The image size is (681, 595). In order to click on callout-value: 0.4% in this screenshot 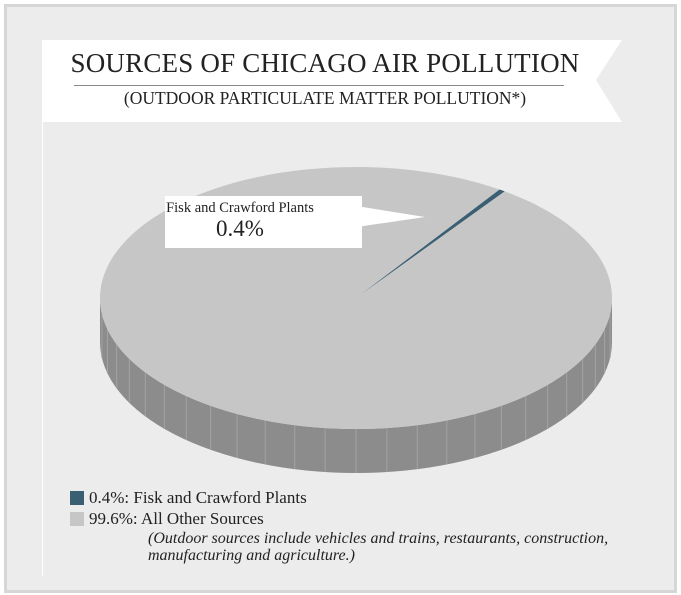, I will do `click(240, 228)`.